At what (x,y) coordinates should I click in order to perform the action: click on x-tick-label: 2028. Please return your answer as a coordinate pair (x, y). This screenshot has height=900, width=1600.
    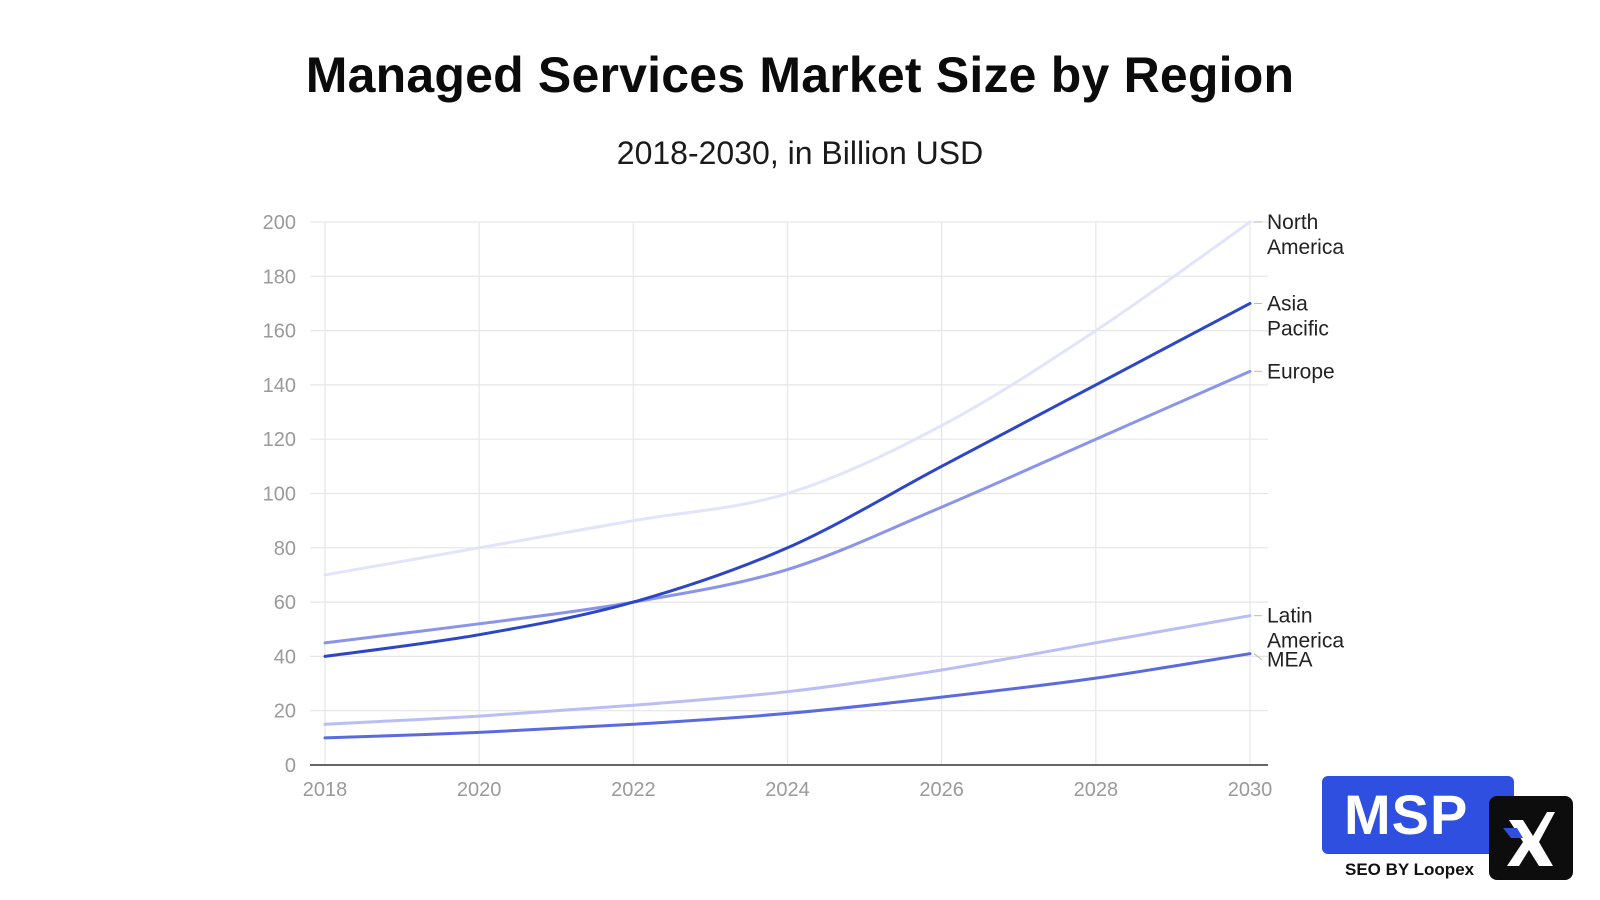
    Looking at the image, I should click on (1096, 790).